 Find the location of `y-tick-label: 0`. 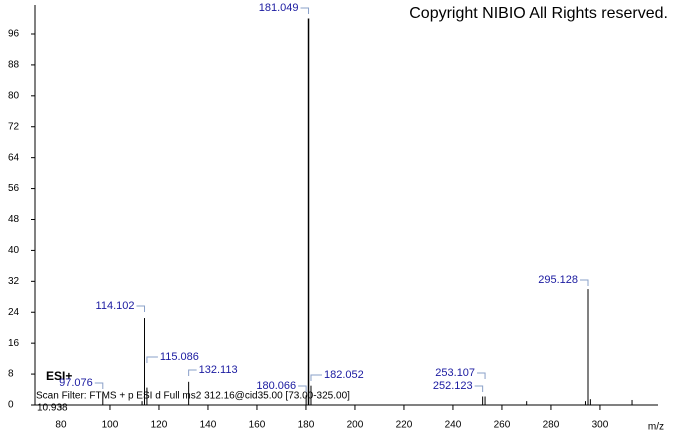

y-tick-label: 0 is located at coordinates (11, 405).